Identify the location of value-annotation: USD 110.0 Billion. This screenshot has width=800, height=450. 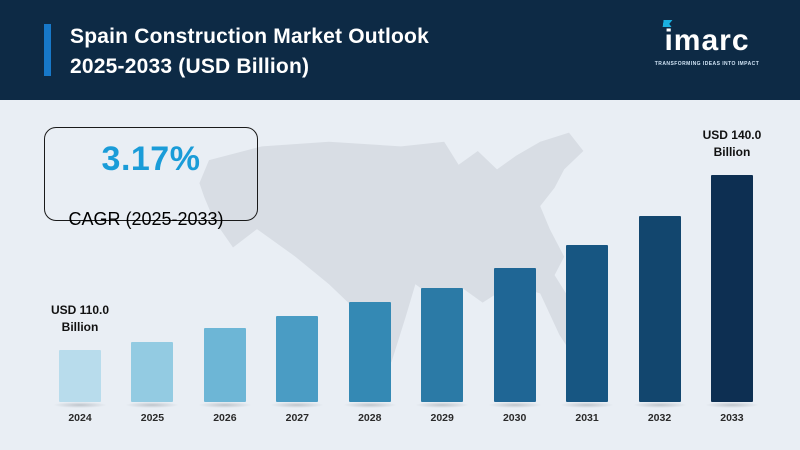
(80, 319).